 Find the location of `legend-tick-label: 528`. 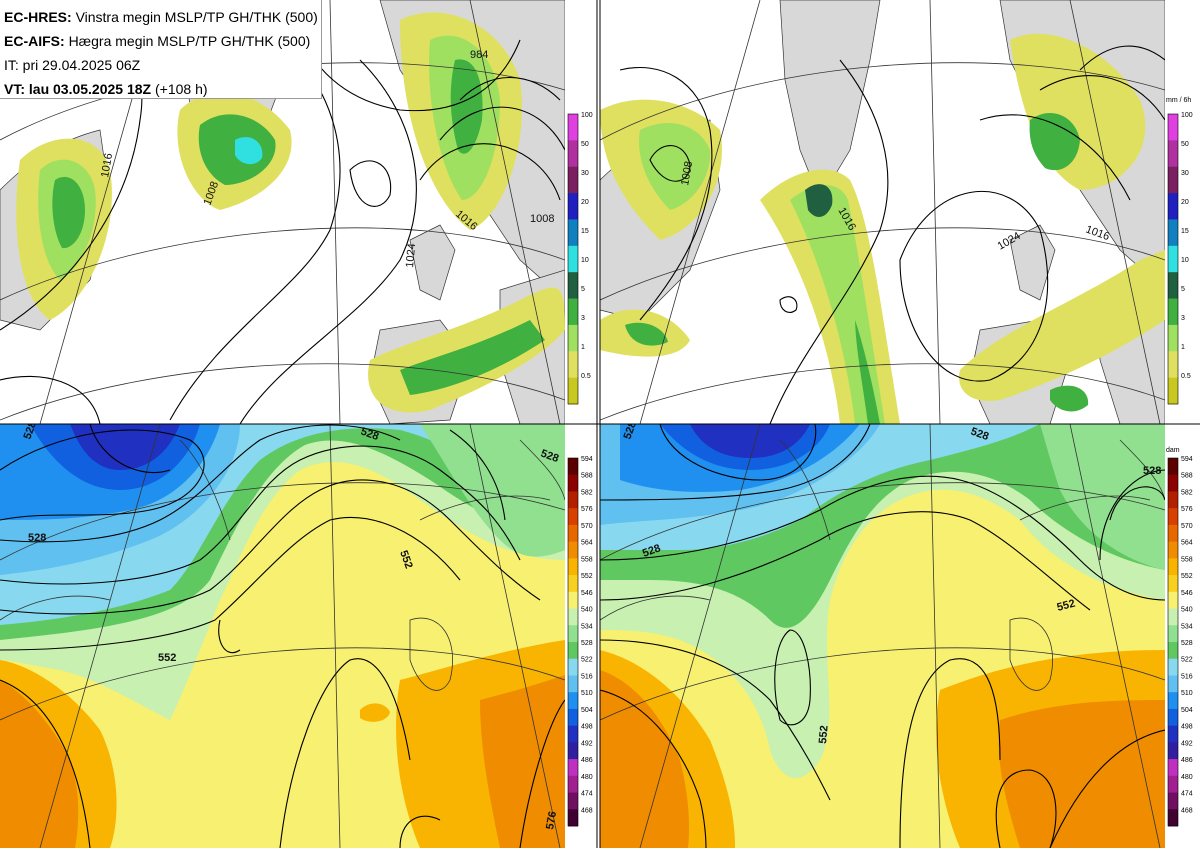

legend-tick-label: 528 is located at coordinates (587, 643).